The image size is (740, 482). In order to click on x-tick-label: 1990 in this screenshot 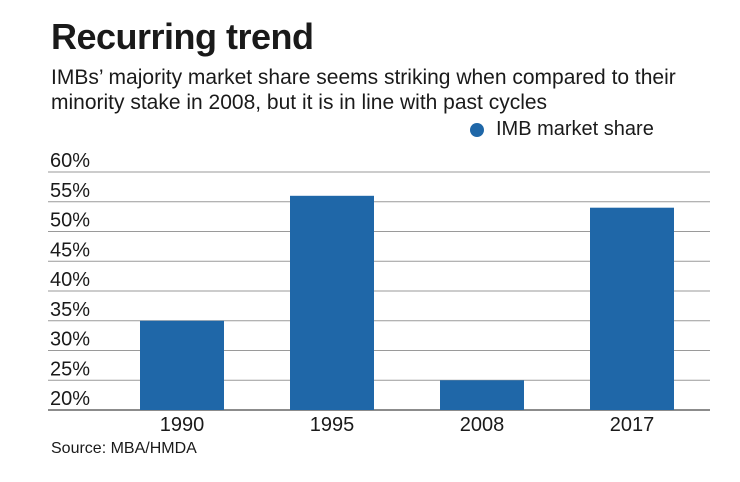, I will do `click(182, 425)`.